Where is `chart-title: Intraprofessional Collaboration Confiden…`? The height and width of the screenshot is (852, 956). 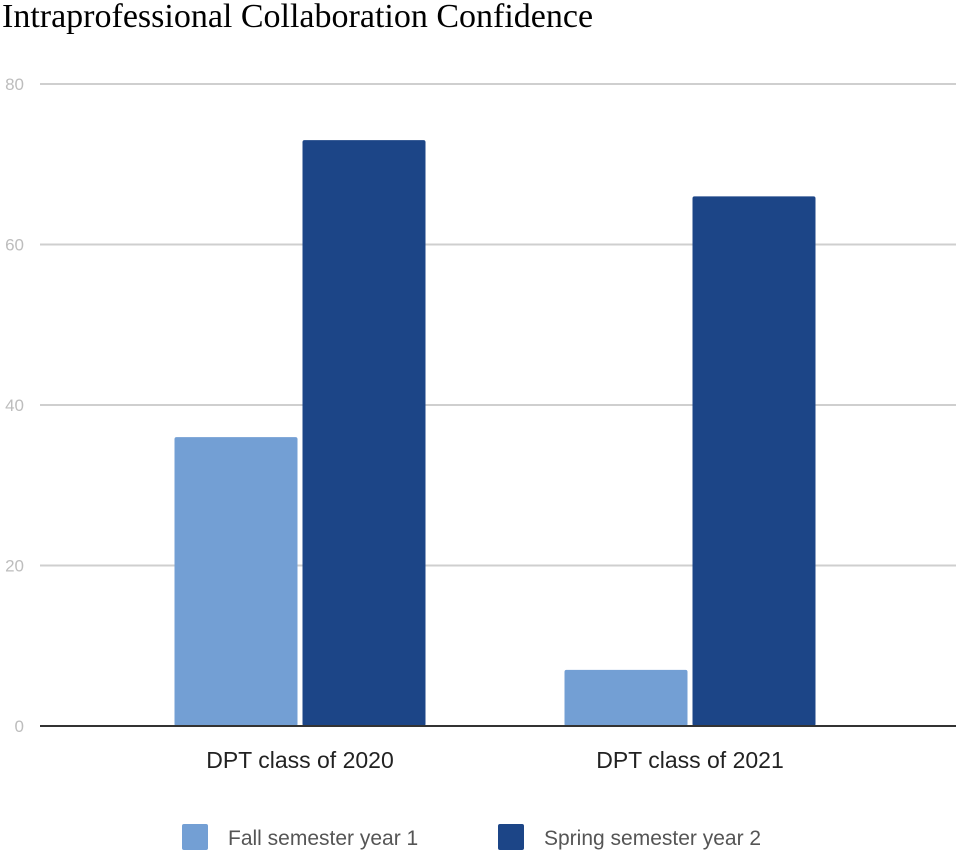 chart-title: Intraprofessional Collaboration Confiden… is located at coordinates (298, 17).